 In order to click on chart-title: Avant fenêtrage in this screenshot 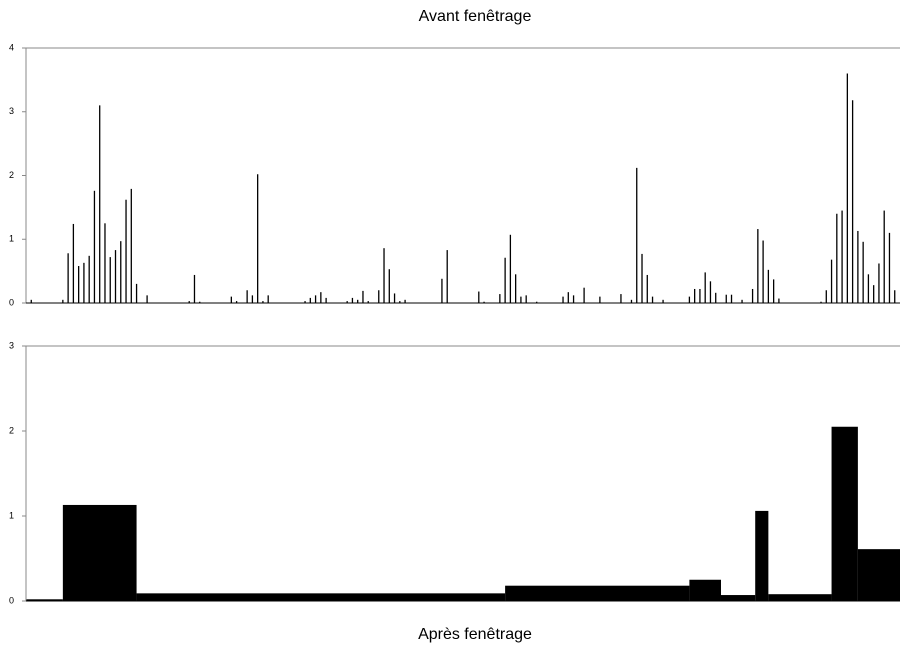, I will do `click(475, 16)`.